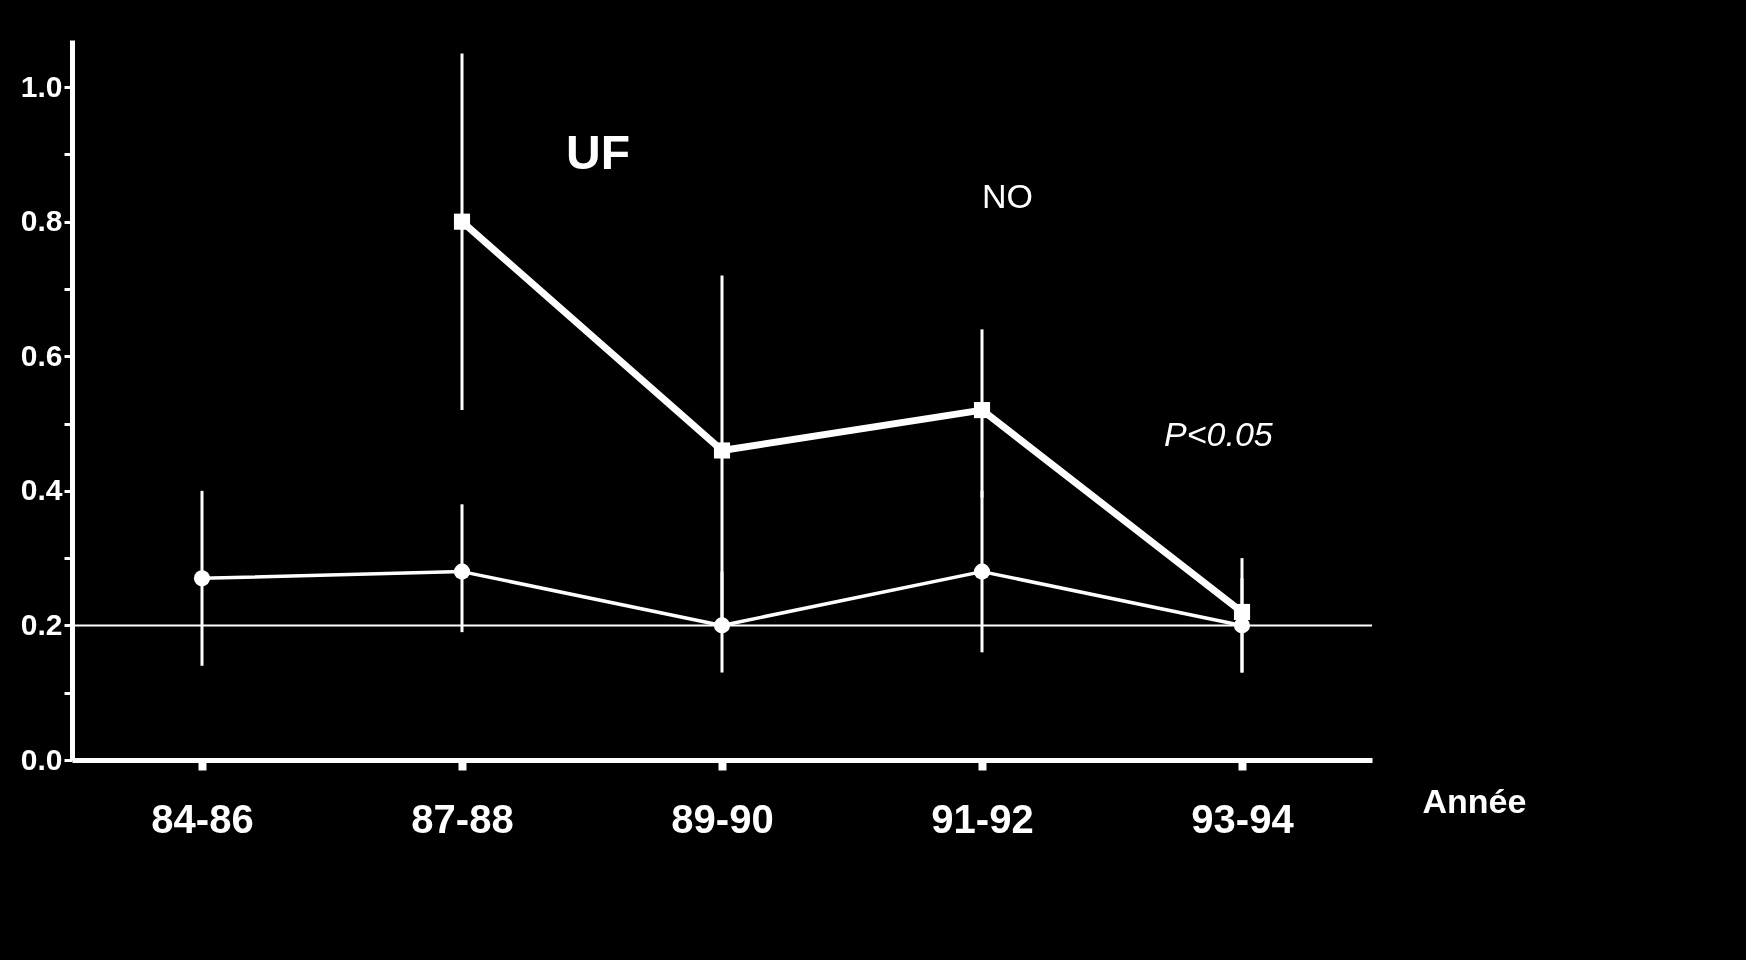 The image size is (1746, 960). I want to click on x-tick-label: 93-94, so click(1243, 818).